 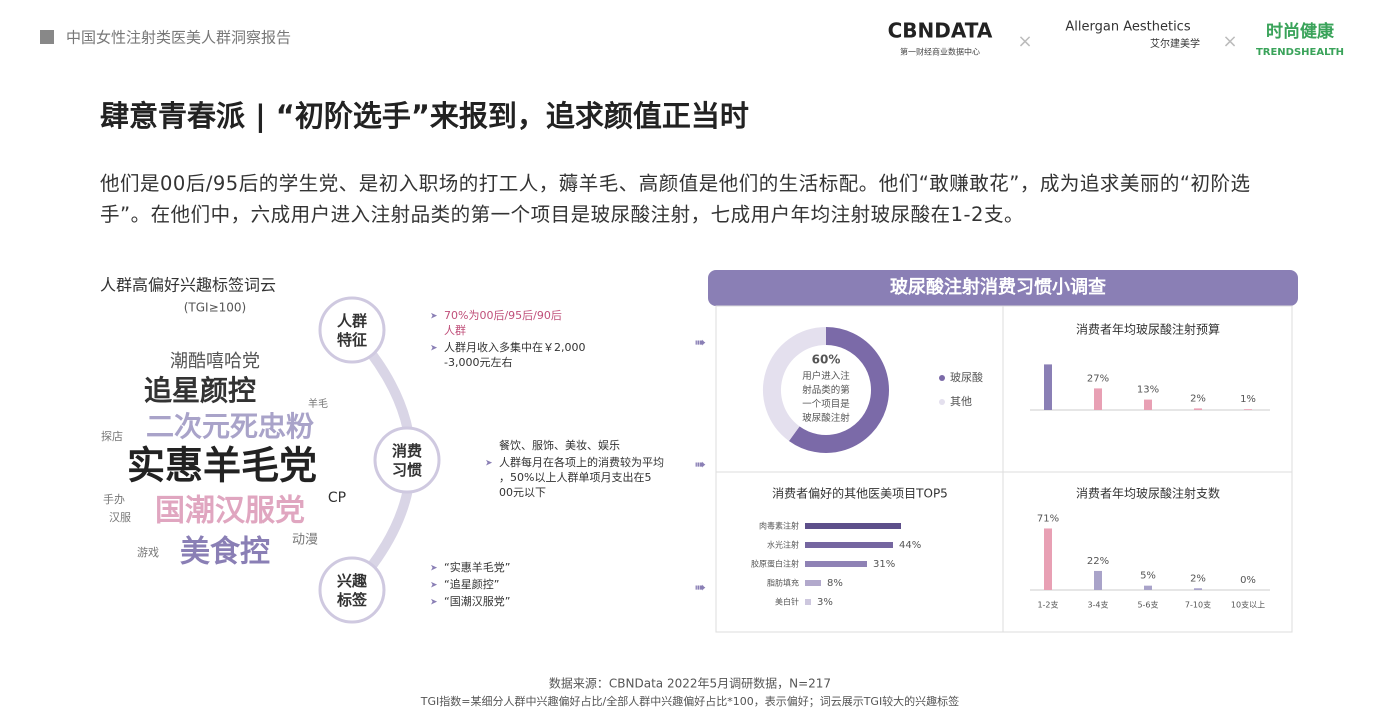 What do you see at coordinates (1175, 43) in the screenshot?
I see `logo: 艾尔建美学` at bounding box center [1175, 43].